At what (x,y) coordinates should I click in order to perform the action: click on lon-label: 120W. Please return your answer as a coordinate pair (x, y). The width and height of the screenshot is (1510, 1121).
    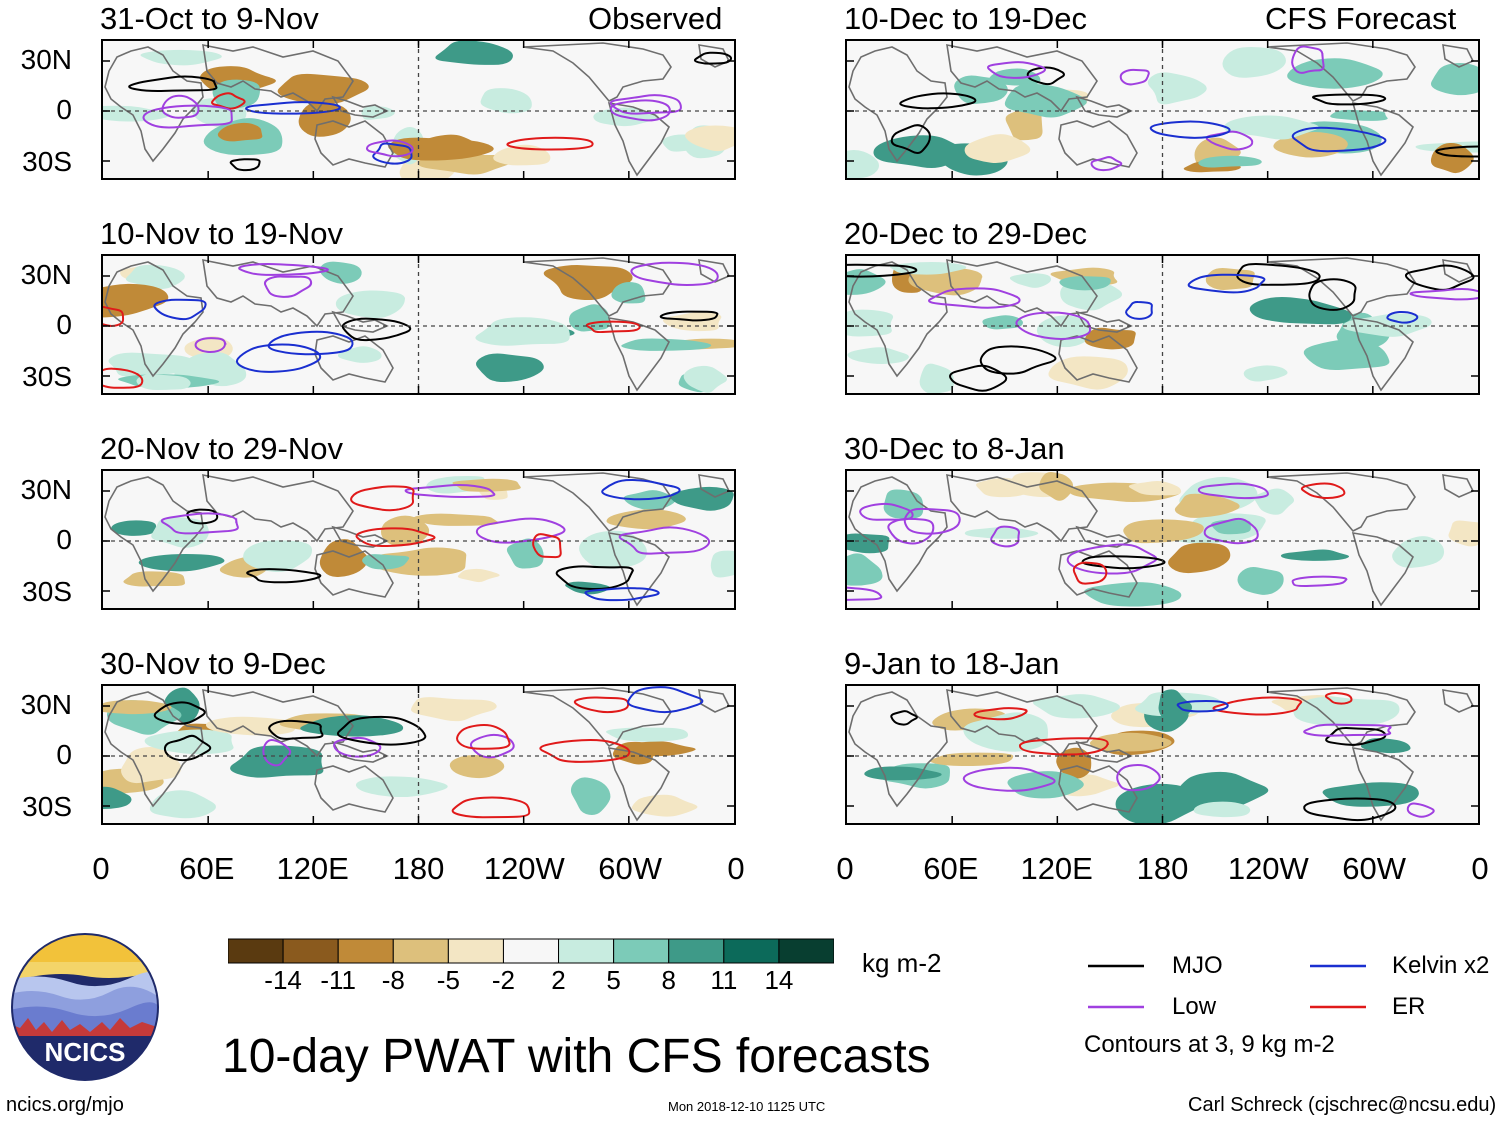
    Looking at the image, I should click on (524, 868).